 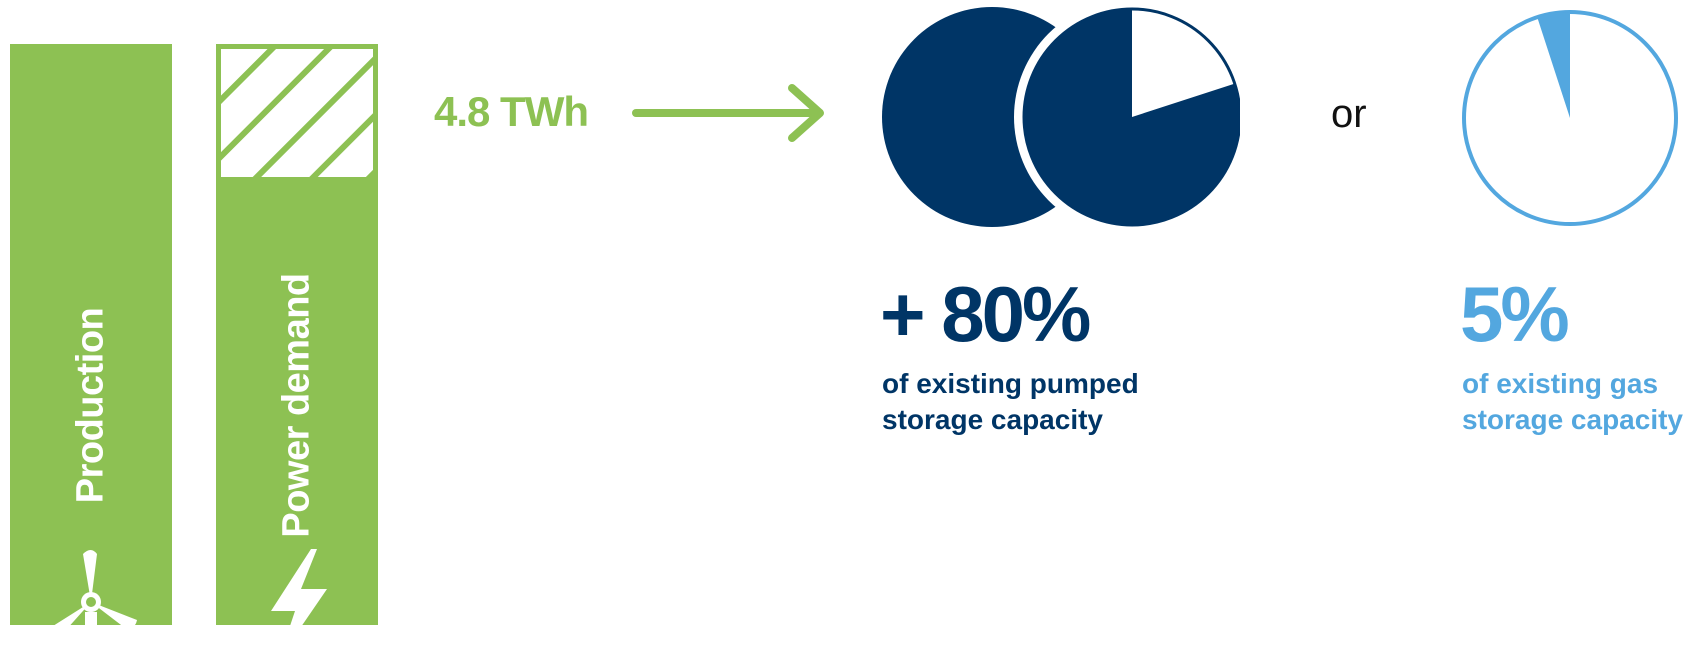 I want to click on arrow-right-icon, so click(x=728, y=113).